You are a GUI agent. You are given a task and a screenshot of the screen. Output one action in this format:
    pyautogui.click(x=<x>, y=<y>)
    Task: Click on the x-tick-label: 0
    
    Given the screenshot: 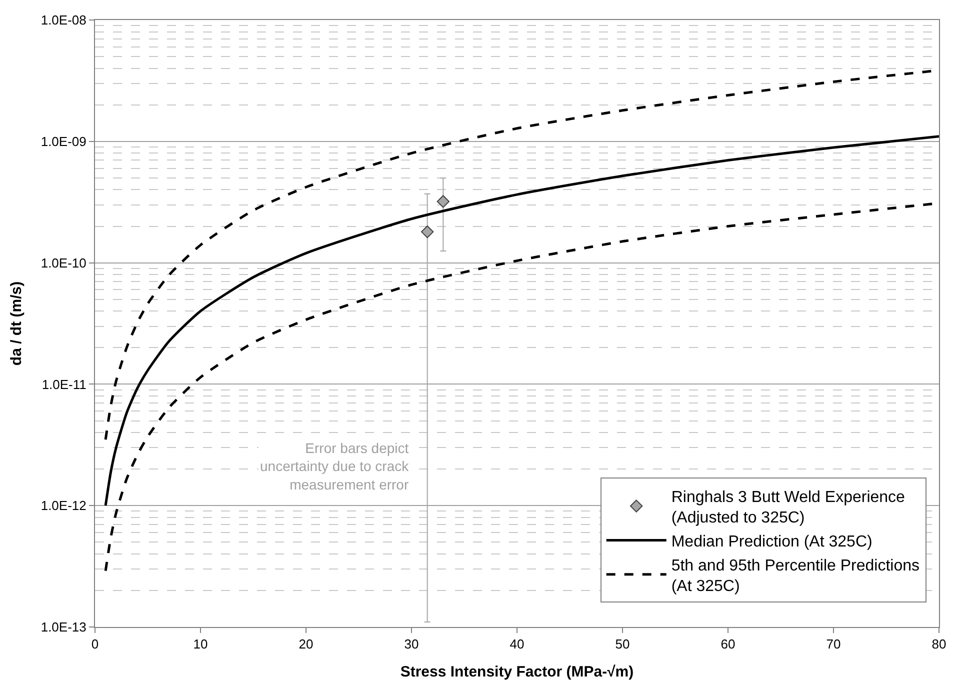 What is the action you would take?
    pyautogui.click(x=95, y=644)
    